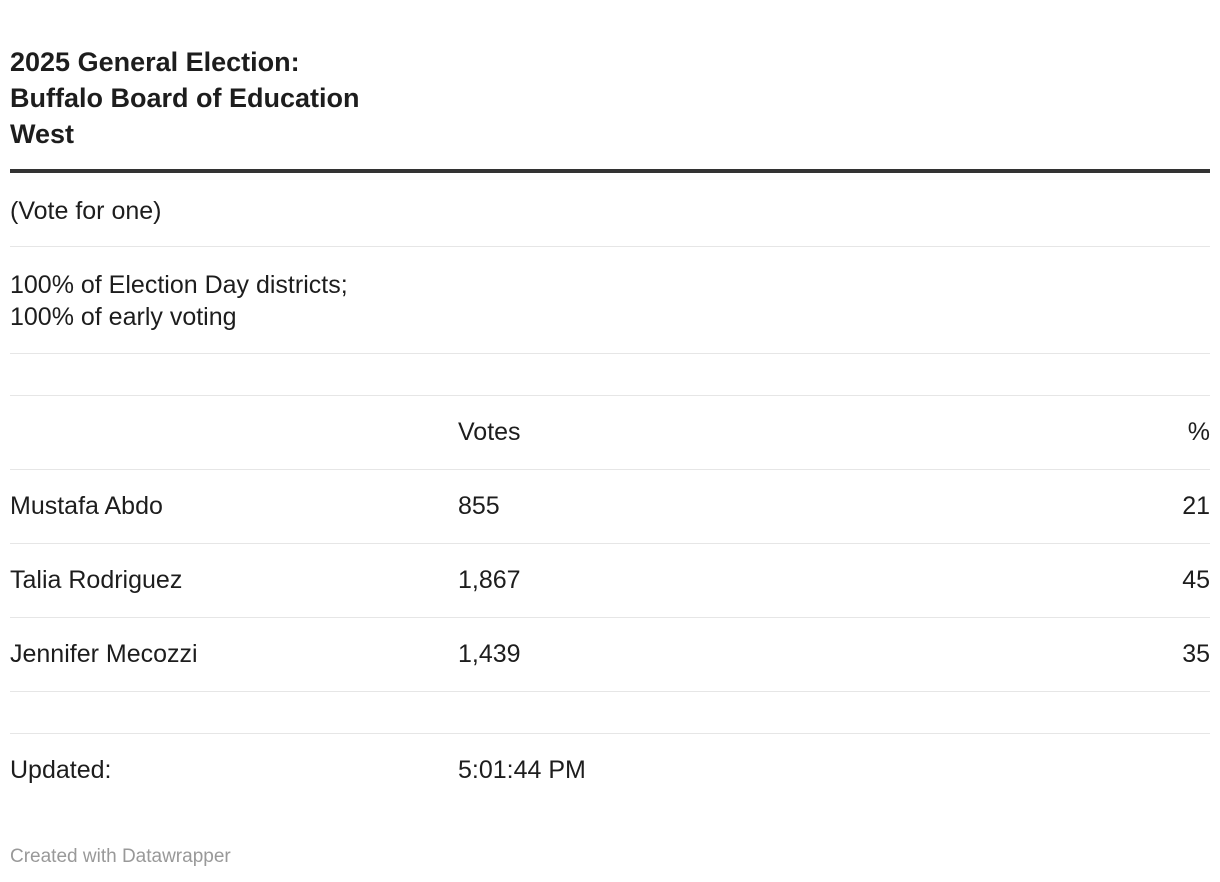 The image size is (1220, 882). What do you see at coordinates (61, 770) in the screenshot?
I see `updated-label: Updated:` at bounding box center [61, 770].